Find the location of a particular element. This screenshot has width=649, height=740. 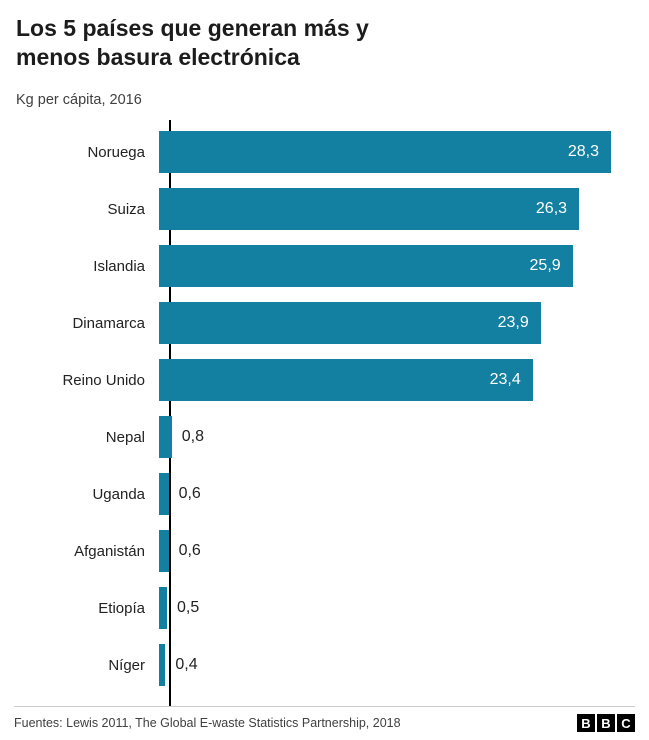

category-label: Dinamarca is located at coordinates (108, 323).